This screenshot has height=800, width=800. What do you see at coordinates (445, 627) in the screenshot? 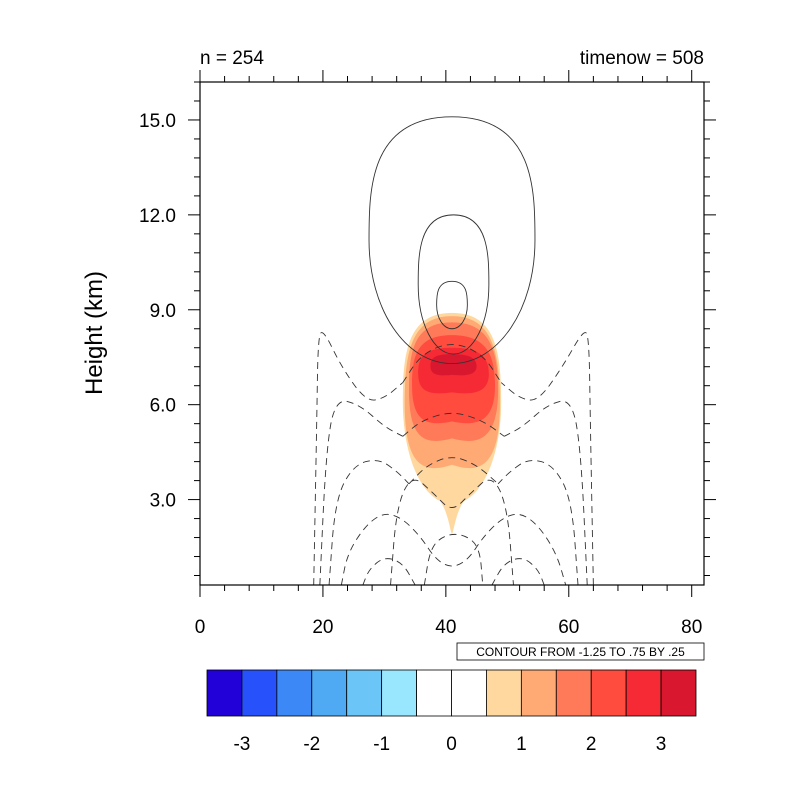
I see `x-tick-label: 40` at bounding box center [445, 627].